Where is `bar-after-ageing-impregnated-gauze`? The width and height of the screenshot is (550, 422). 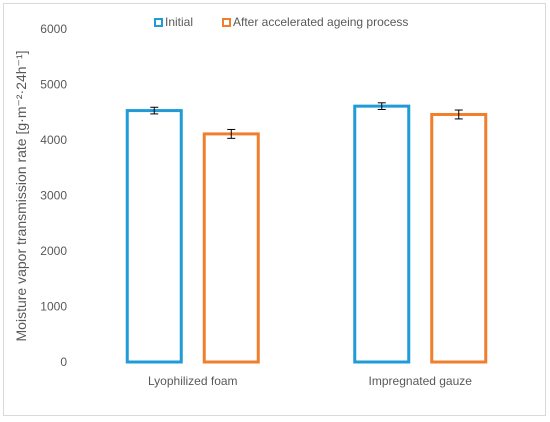
bar-after-ageing-impregnated-gauze is located at coordinates (459, 238).